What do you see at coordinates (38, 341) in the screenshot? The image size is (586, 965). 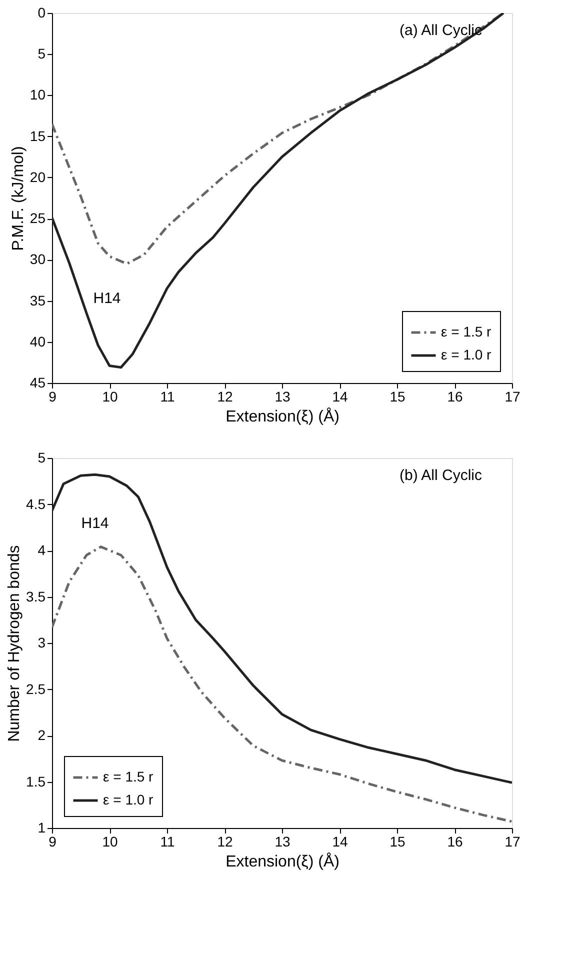 I see `y-tick-label: 40` at bounding box center [38, 341].